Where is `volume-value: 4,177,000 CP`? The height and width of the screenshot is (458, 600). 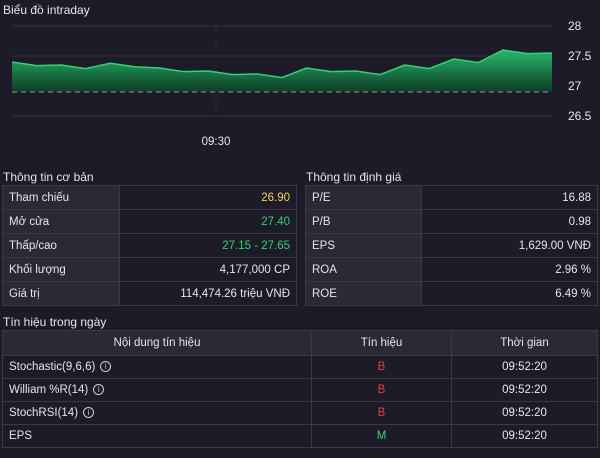
volume-value: 4,177,000 CP is located at coordinates (208, 269).